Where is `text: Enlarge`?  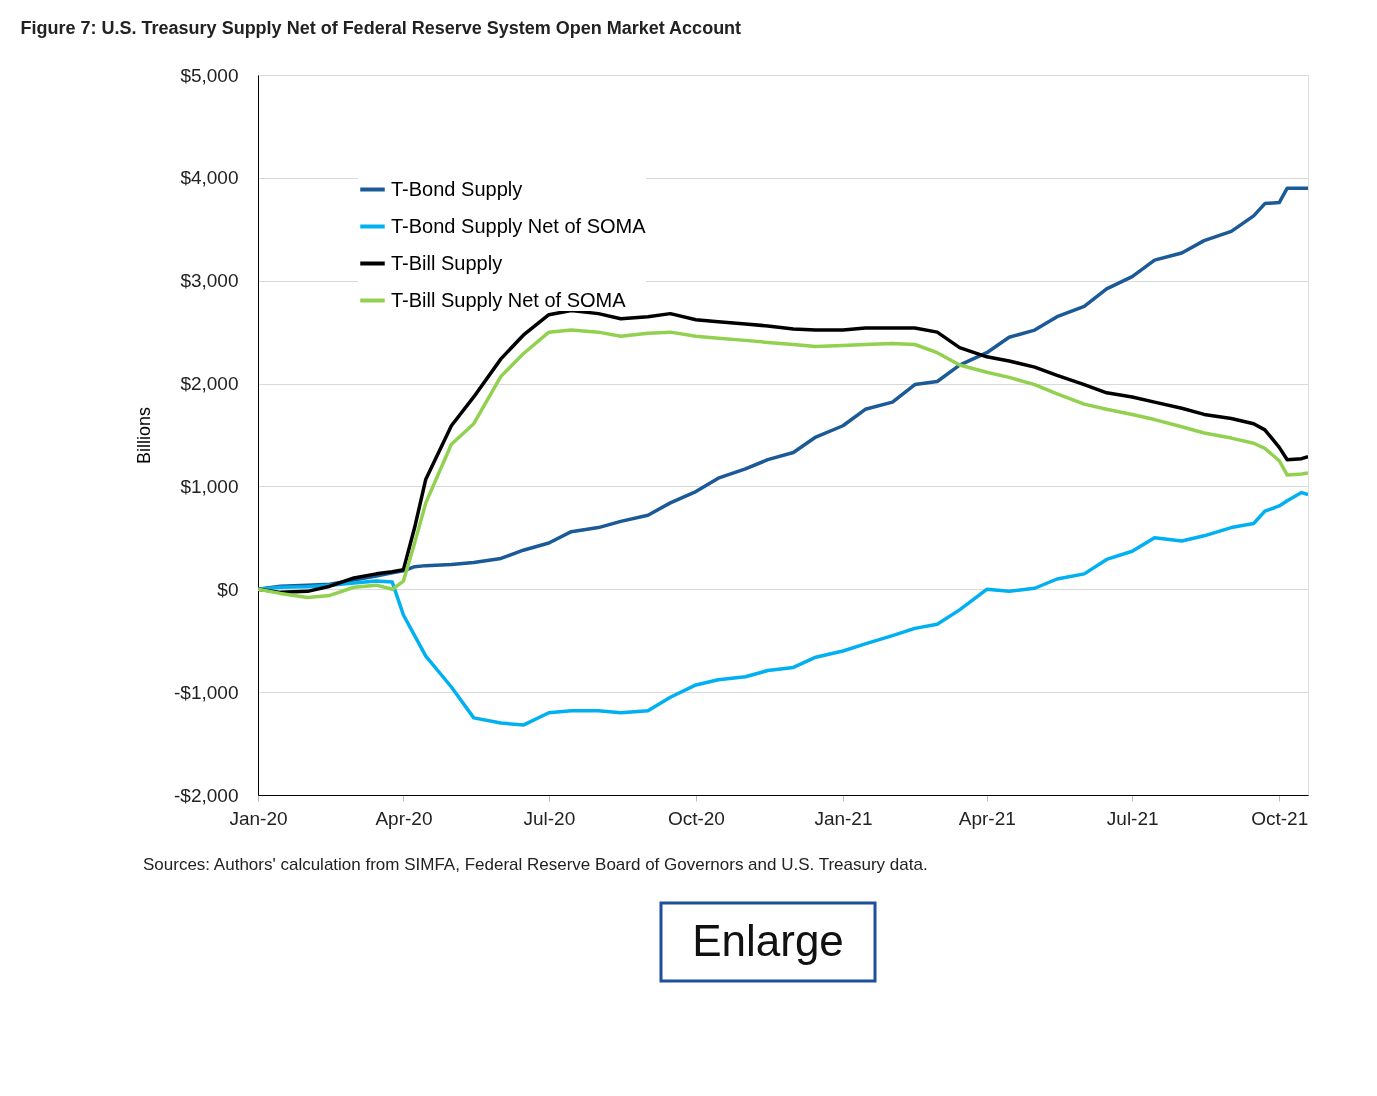 text: Enlarge is located at coordinates (768, 940).